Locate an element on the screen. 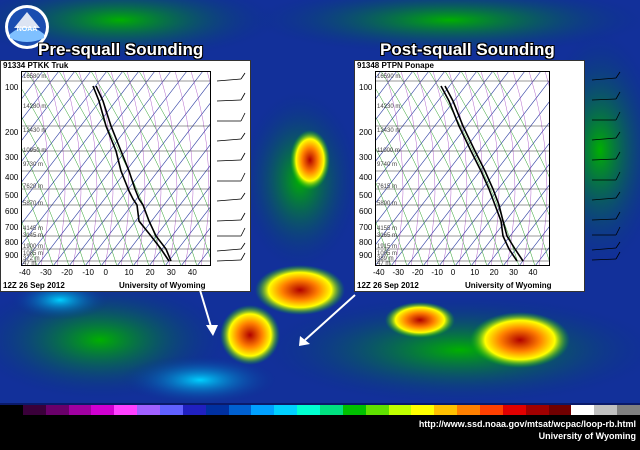 The height and width of the screenshot is (450, 640). temperature-tick: 20 is located at coordinates (494, 272).